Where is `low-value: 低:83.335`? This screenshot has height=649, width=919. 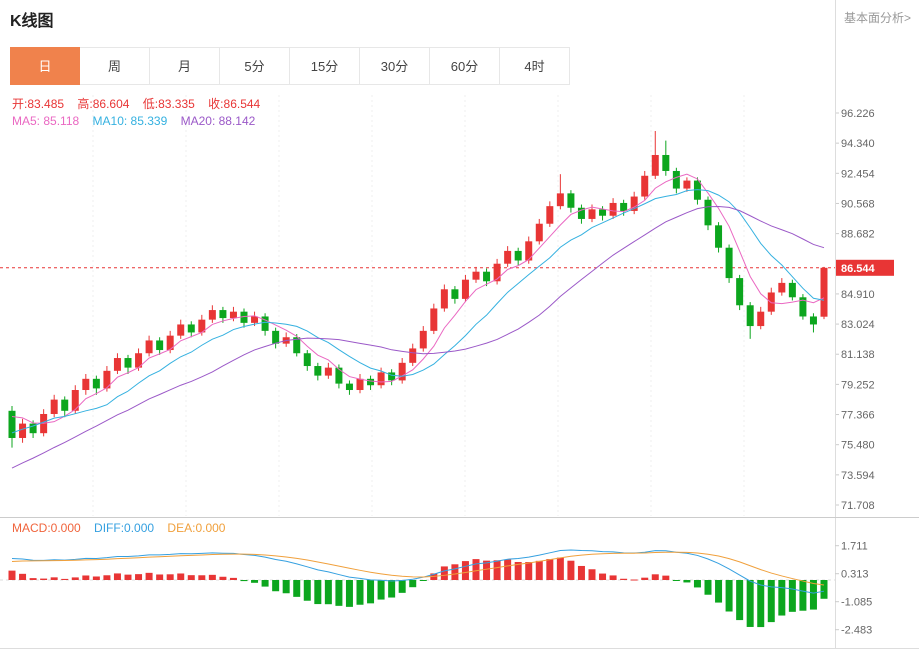 low-value: 低:83.335 is located at coordinates (168, 104).